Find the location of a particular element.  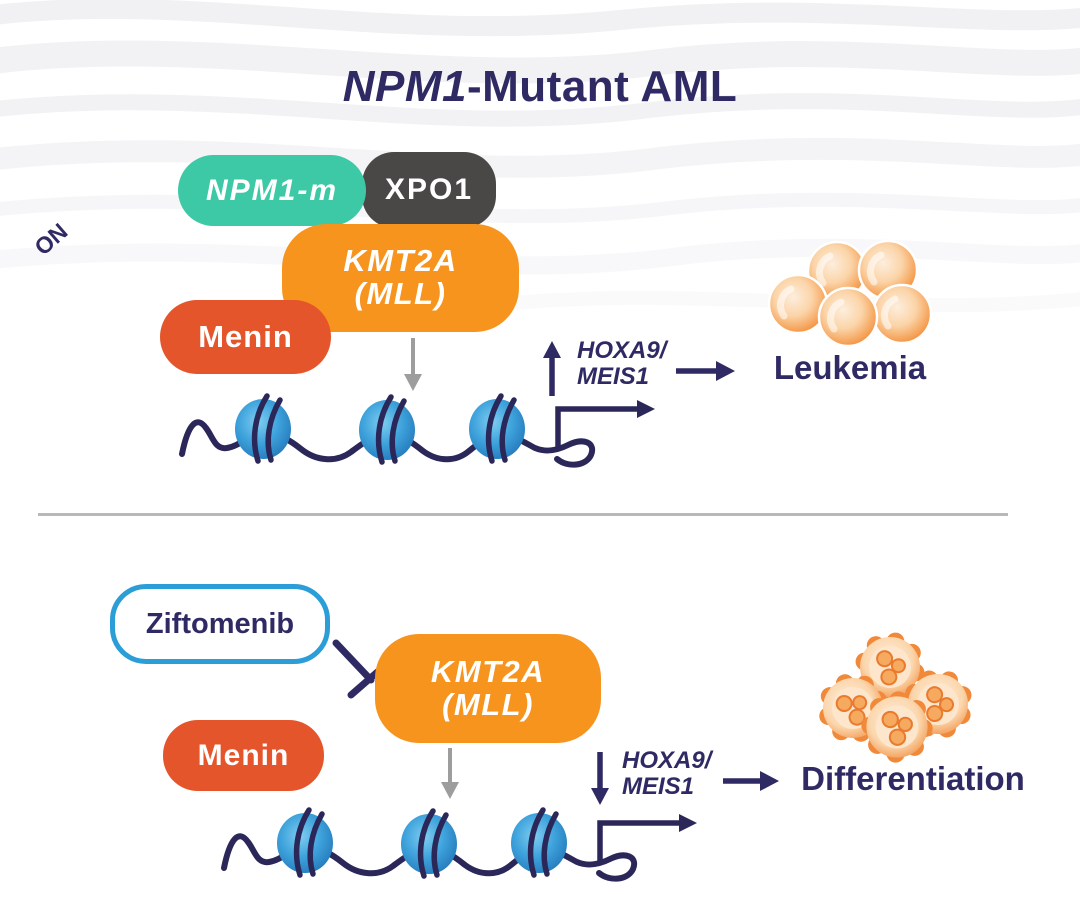

ziftomenib-label: Ziftomenib is located at coordinates (220, 623).